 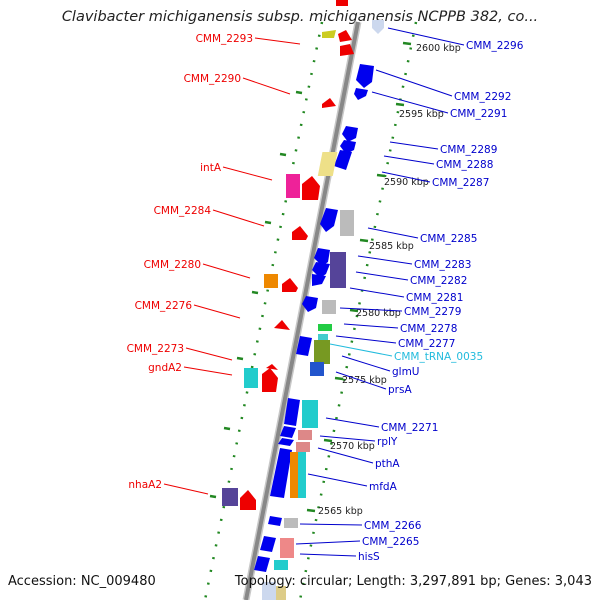 I want to click on right-label-ptha: pthA, so click(x=387, y=464).